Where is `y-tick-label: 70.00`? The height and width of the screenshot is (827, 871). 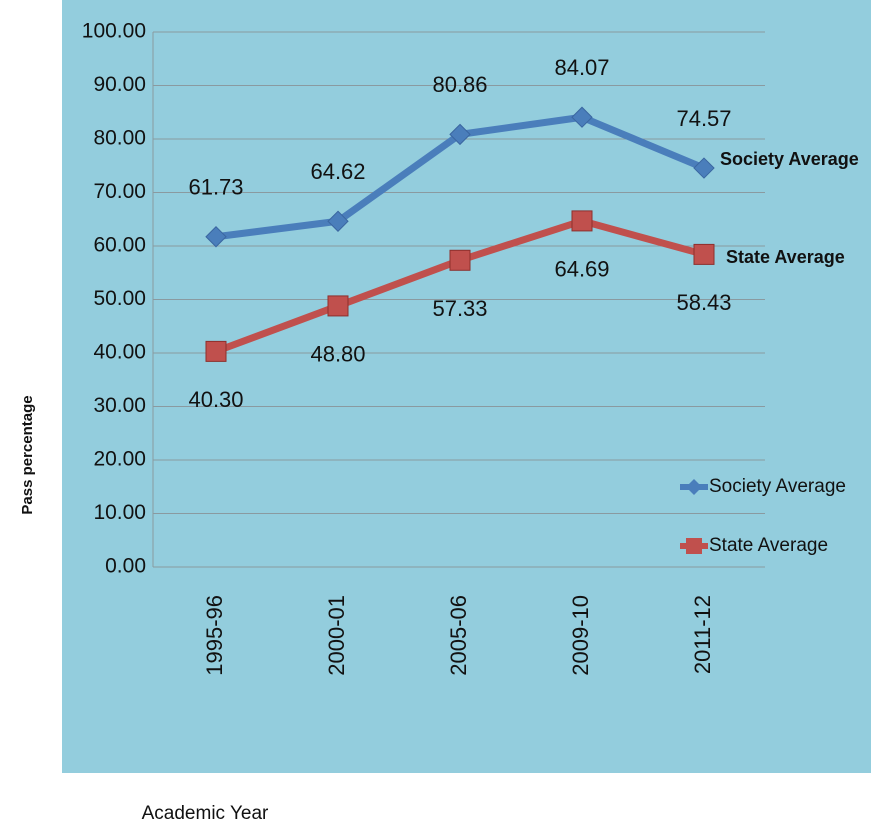 y-tick-label: 70.00 is located at coordinates (119, 191).